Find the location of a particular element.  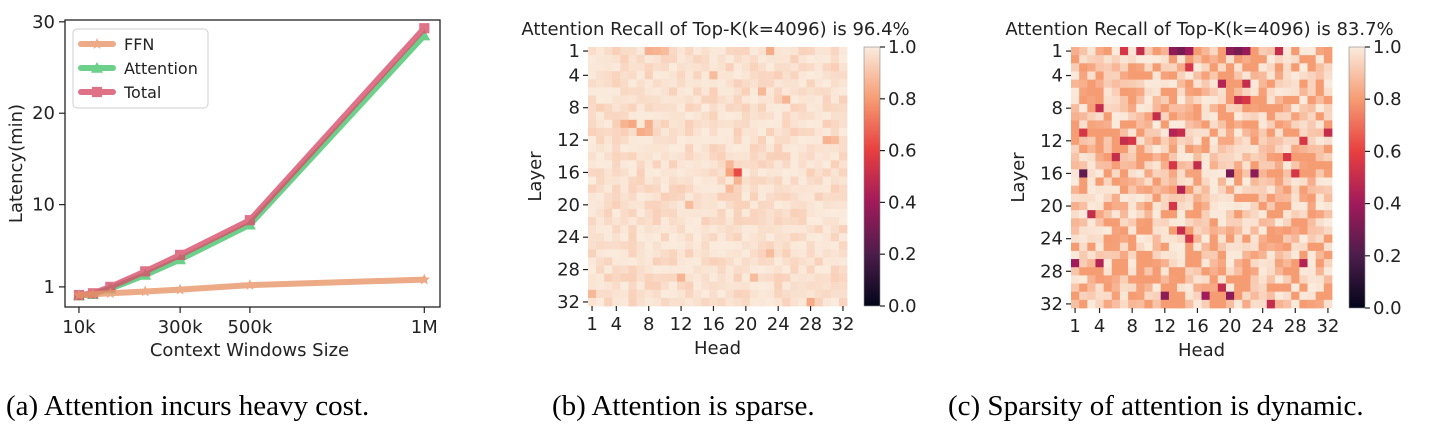

colorbar is located at coordinates (1357, 177).